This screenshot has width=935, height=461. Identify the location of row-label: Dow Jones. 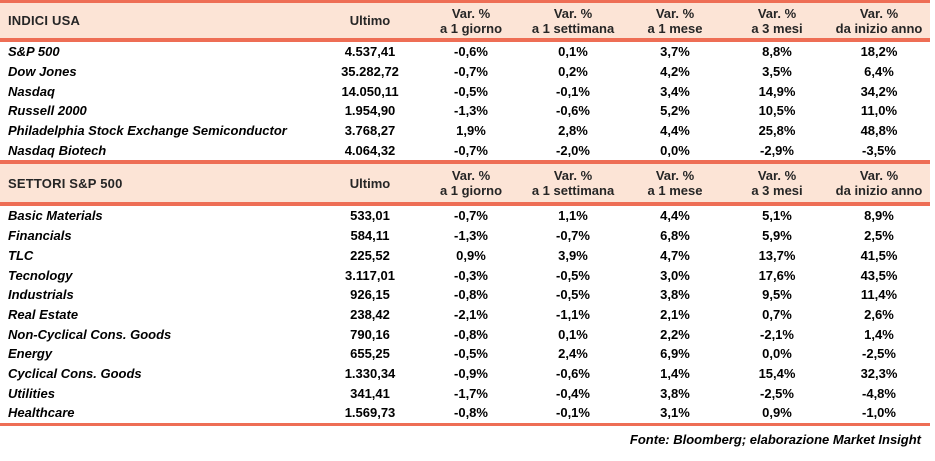
(42, 72).